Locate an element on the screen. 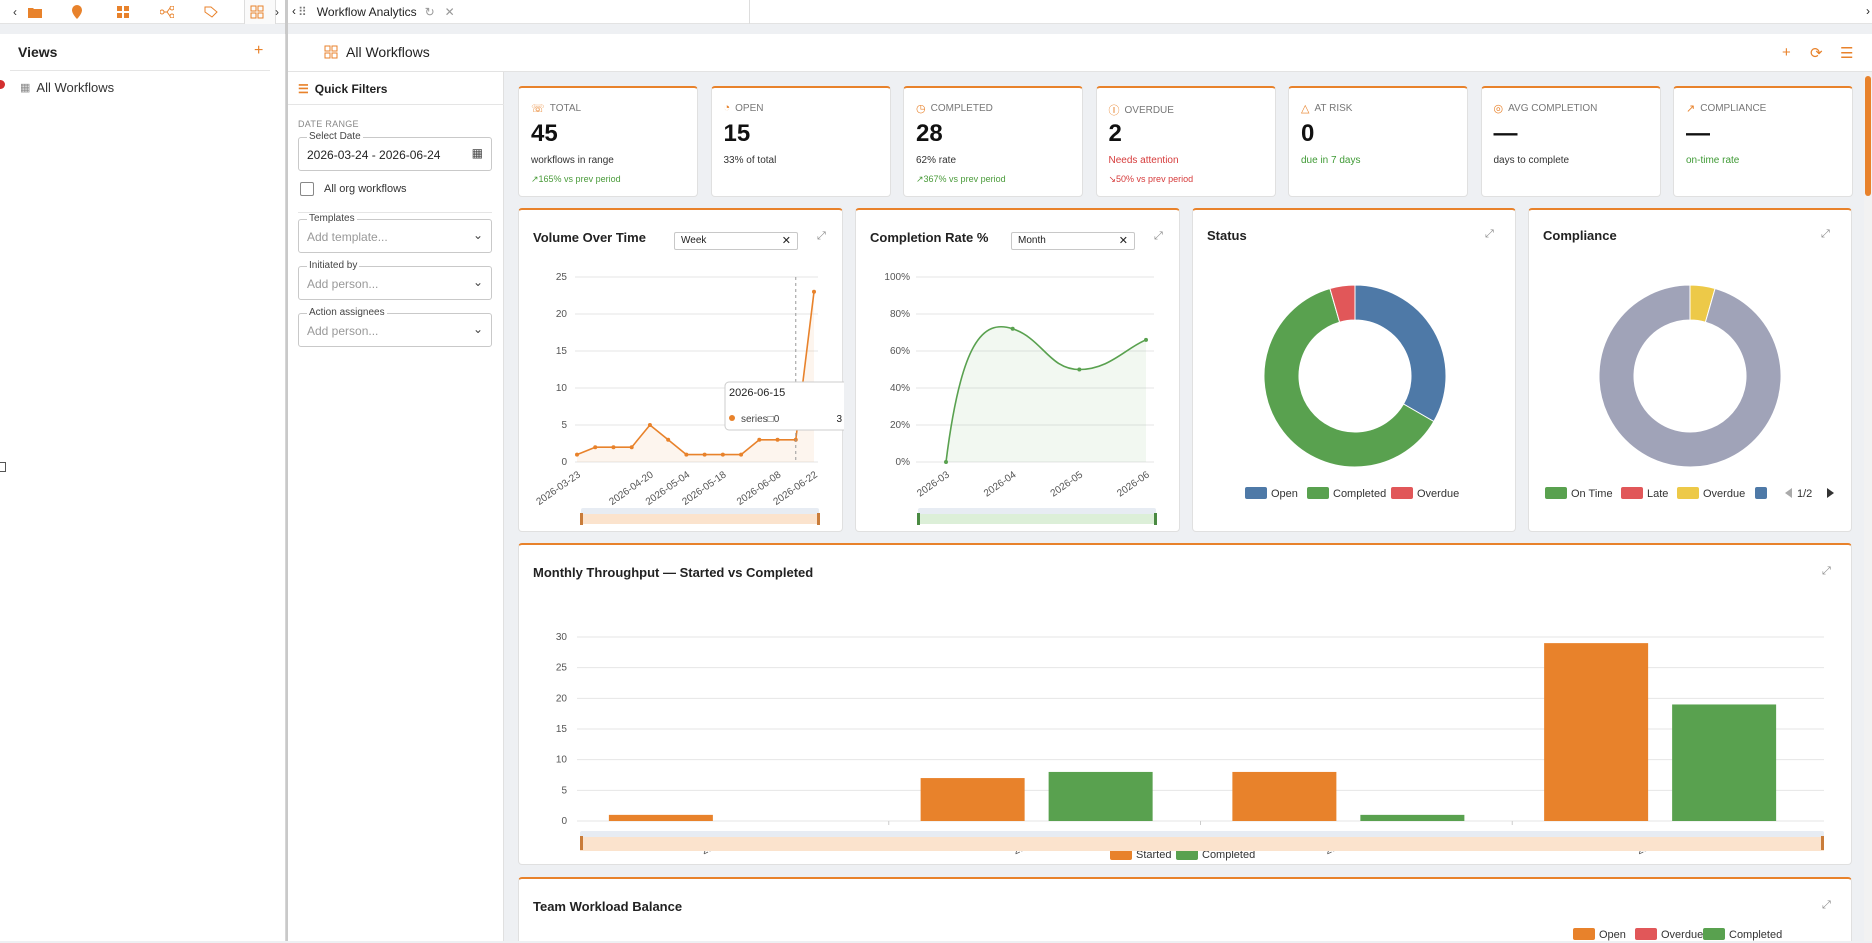  kpi-label-text: OPEN is located at coordinates (749, 108).